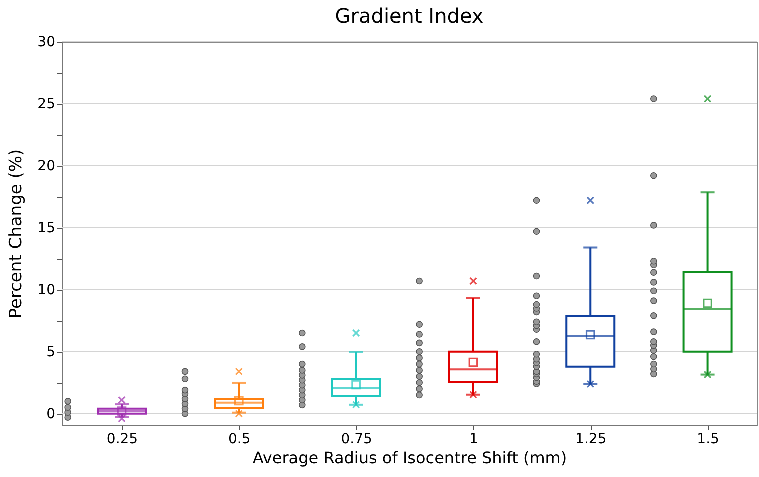  What do you see at coordinates (708, 440) in the screenshot?
I see `x-tick-label: 1.5` at bounding box center [708, 440].